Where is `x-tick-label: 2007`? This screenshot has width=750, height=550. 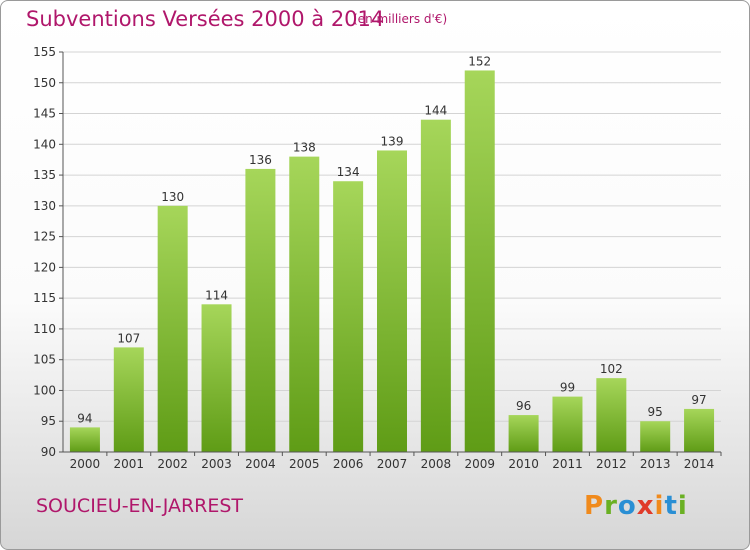
x-tick-label: 2007 is located at coordinates (392, 464).